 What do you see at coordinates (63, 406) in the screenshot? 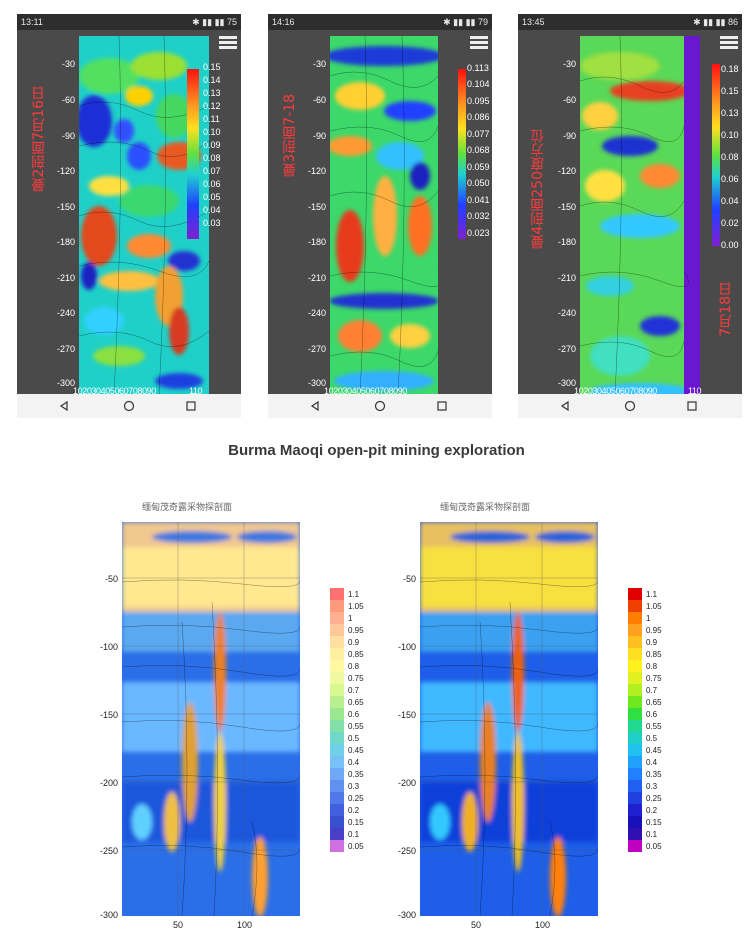
I see `back-icon` at bounding box center [63, 406].